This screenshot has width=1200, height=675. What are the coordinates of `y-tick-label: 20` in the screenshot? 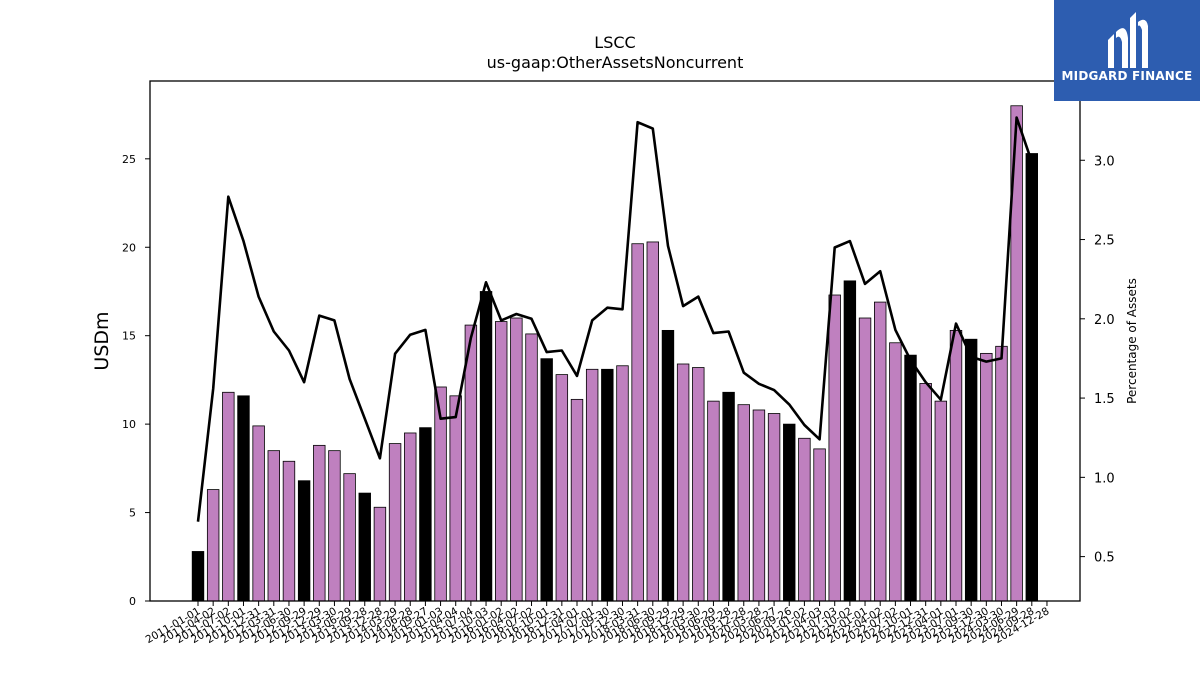 It's located at (129, 247).